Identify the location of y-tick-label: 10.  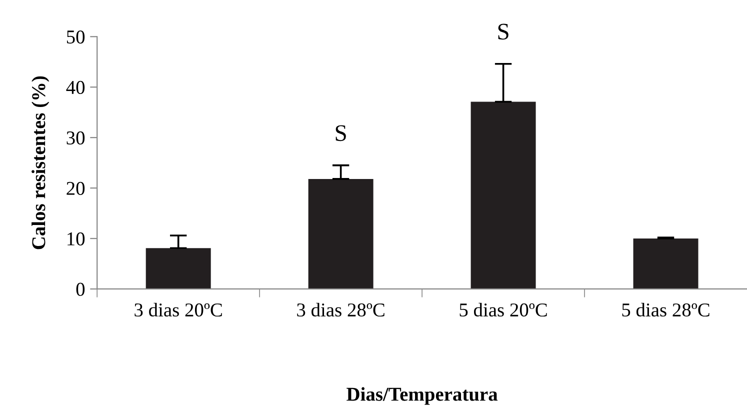
(76, 239).